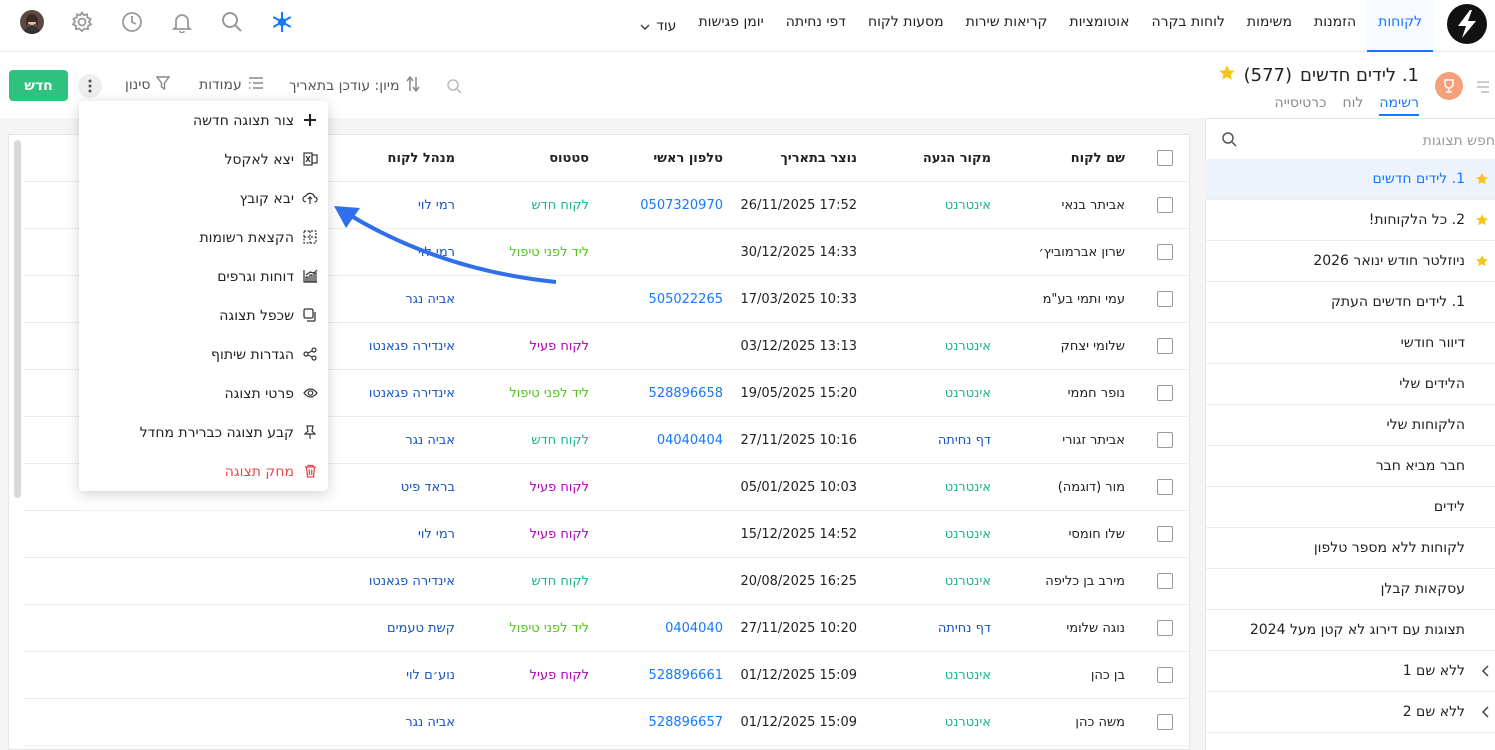 Image resolution: width=1495 pixels, height=750 pixels. Describe the element at coordinates (1350, 302) in the screenshot. I see `sidebar-view-item: 1. לידים חדשים העתק` at that location.